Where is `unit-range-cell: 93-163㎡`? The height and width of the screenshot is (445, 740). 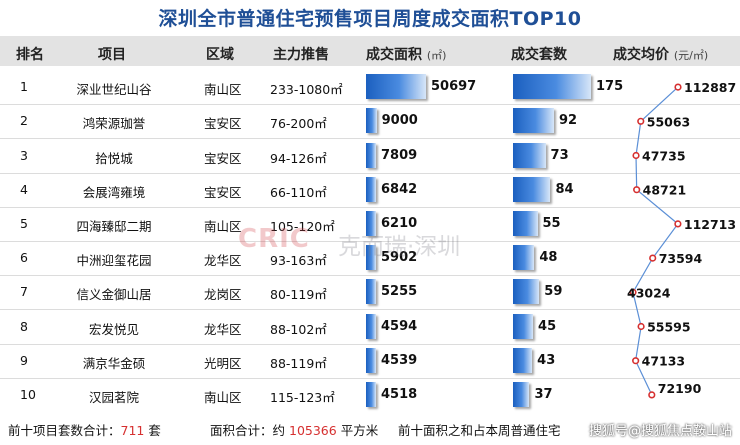
unit-range-cell: 93-163㎡ is located at coordinates (298, 261).